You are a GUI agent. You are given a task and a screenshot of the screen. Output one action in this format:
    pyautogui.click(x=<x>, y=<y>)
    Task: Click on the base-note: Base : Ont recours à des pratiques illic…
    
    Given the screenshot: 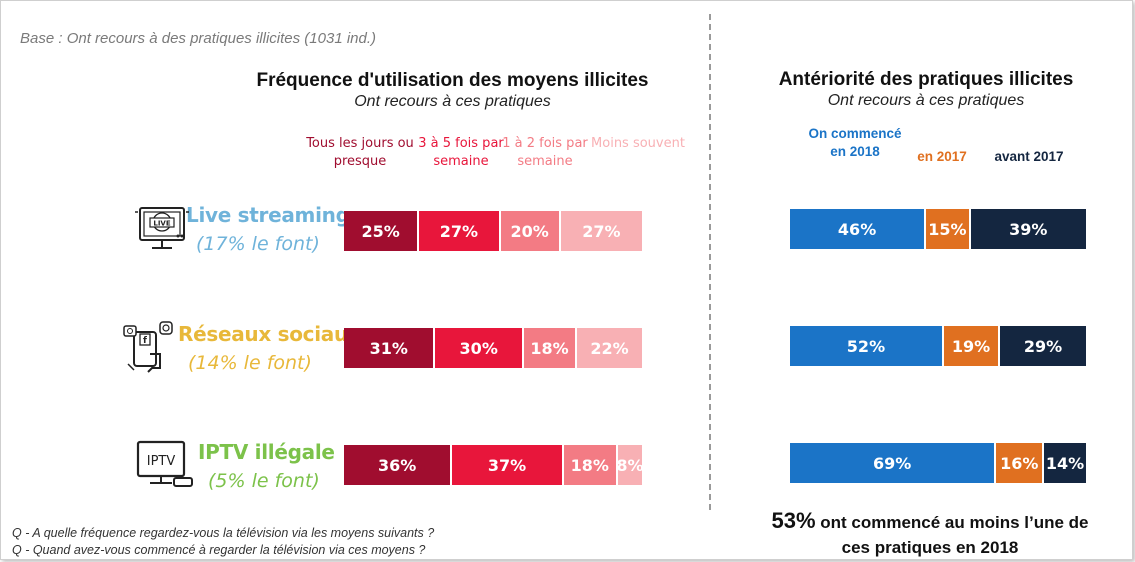 What is the action you would take?
    pyautogui.click(x=198, y=38)
    